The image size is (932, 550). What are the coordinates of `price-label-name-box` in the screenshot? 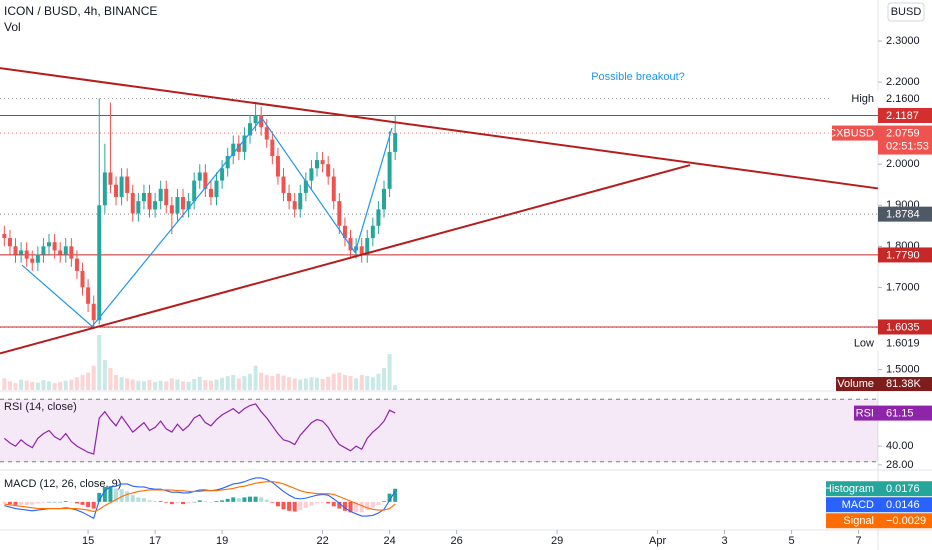 It's located at (855, 343).